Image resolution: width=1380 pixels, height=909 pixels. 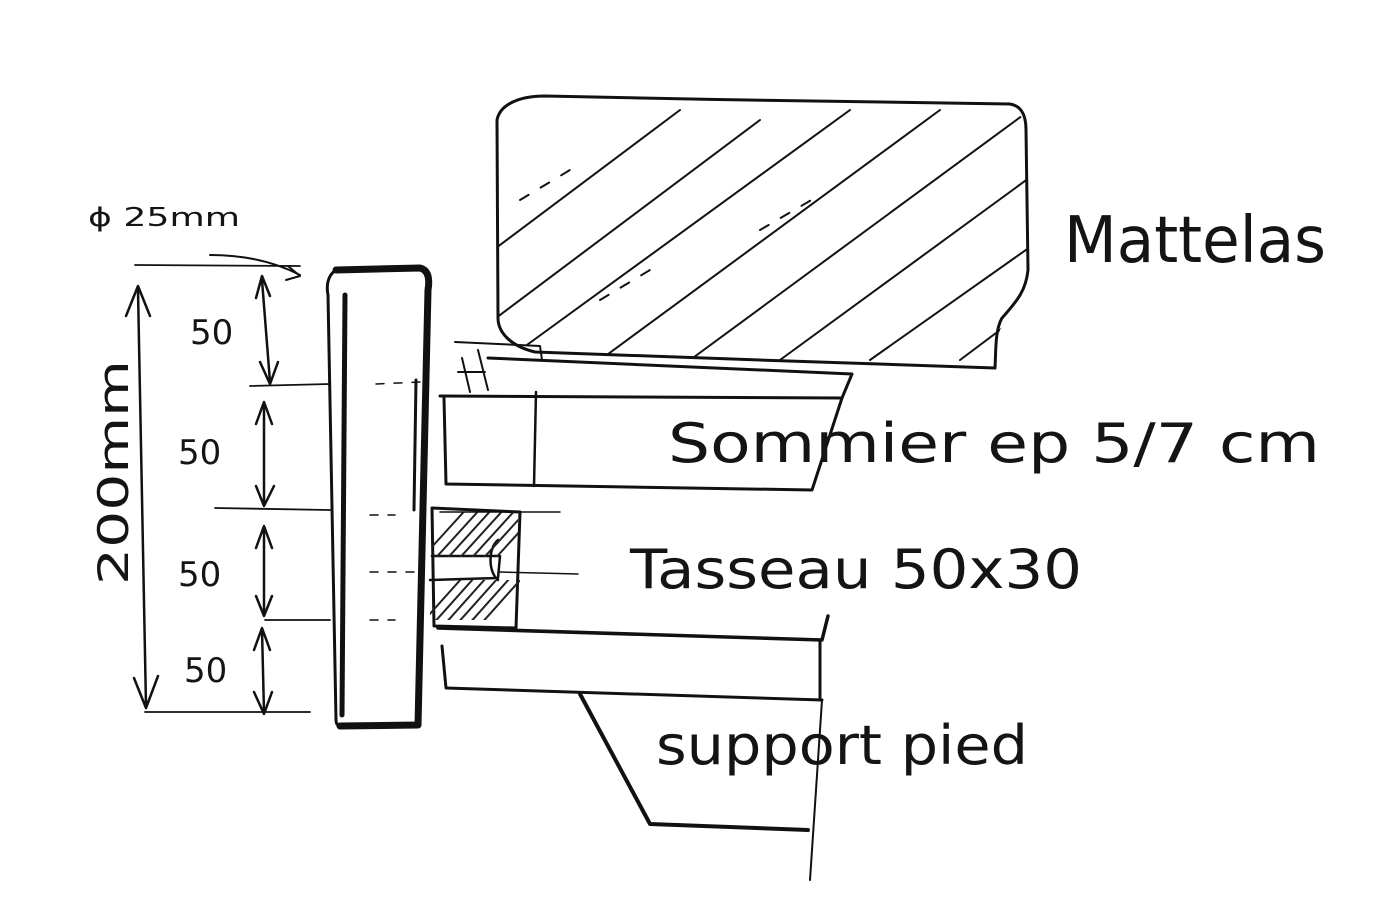 What do you see at coordinates (379, 497) in the screenshot?
I see `vertical-post` at bounding box center [379, 497].